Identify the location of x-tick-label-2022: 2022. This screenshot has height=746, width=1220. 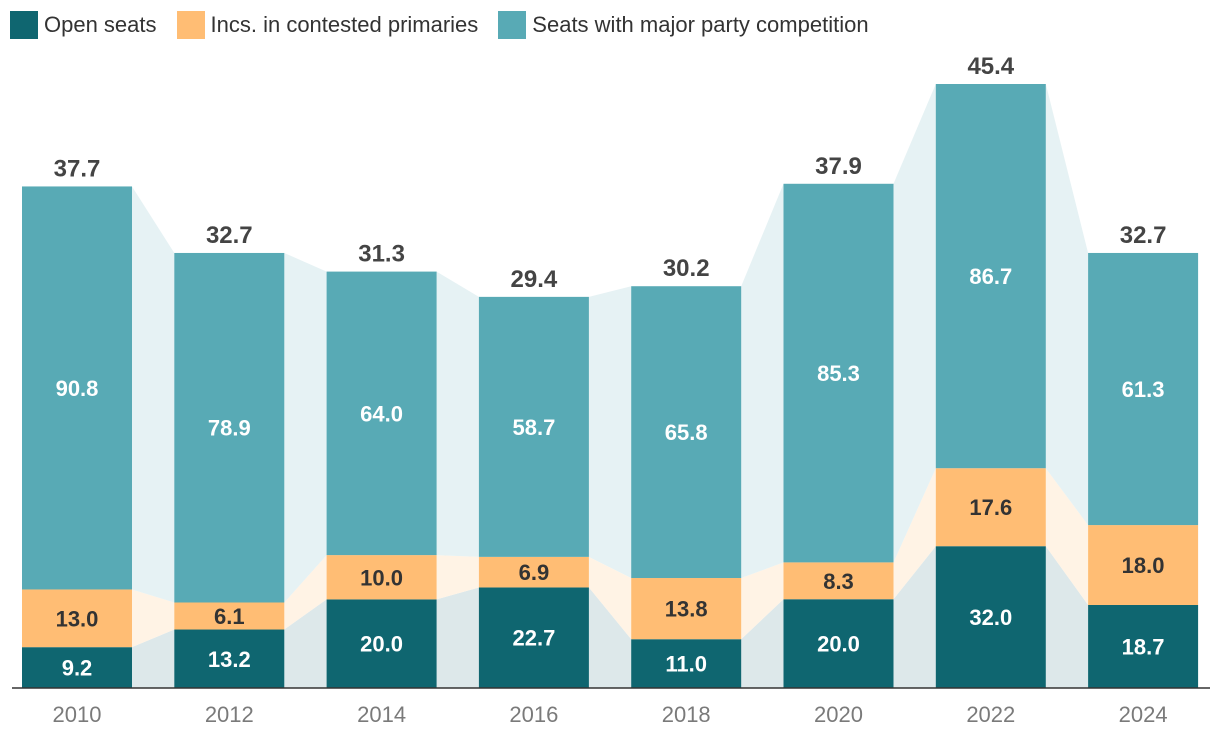
(990, 714).